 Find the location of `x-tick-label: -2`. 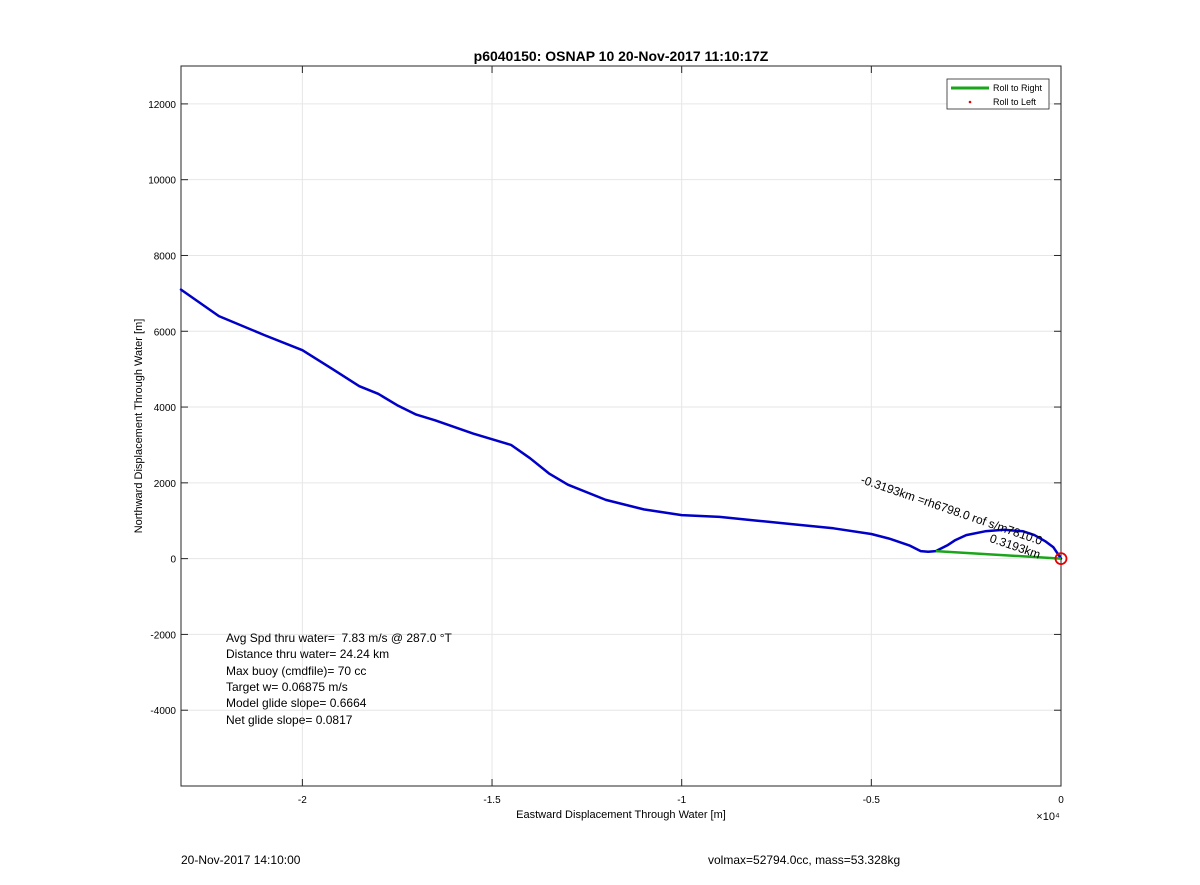

x-tick-label: -2 is located at coordinates (302, 800).